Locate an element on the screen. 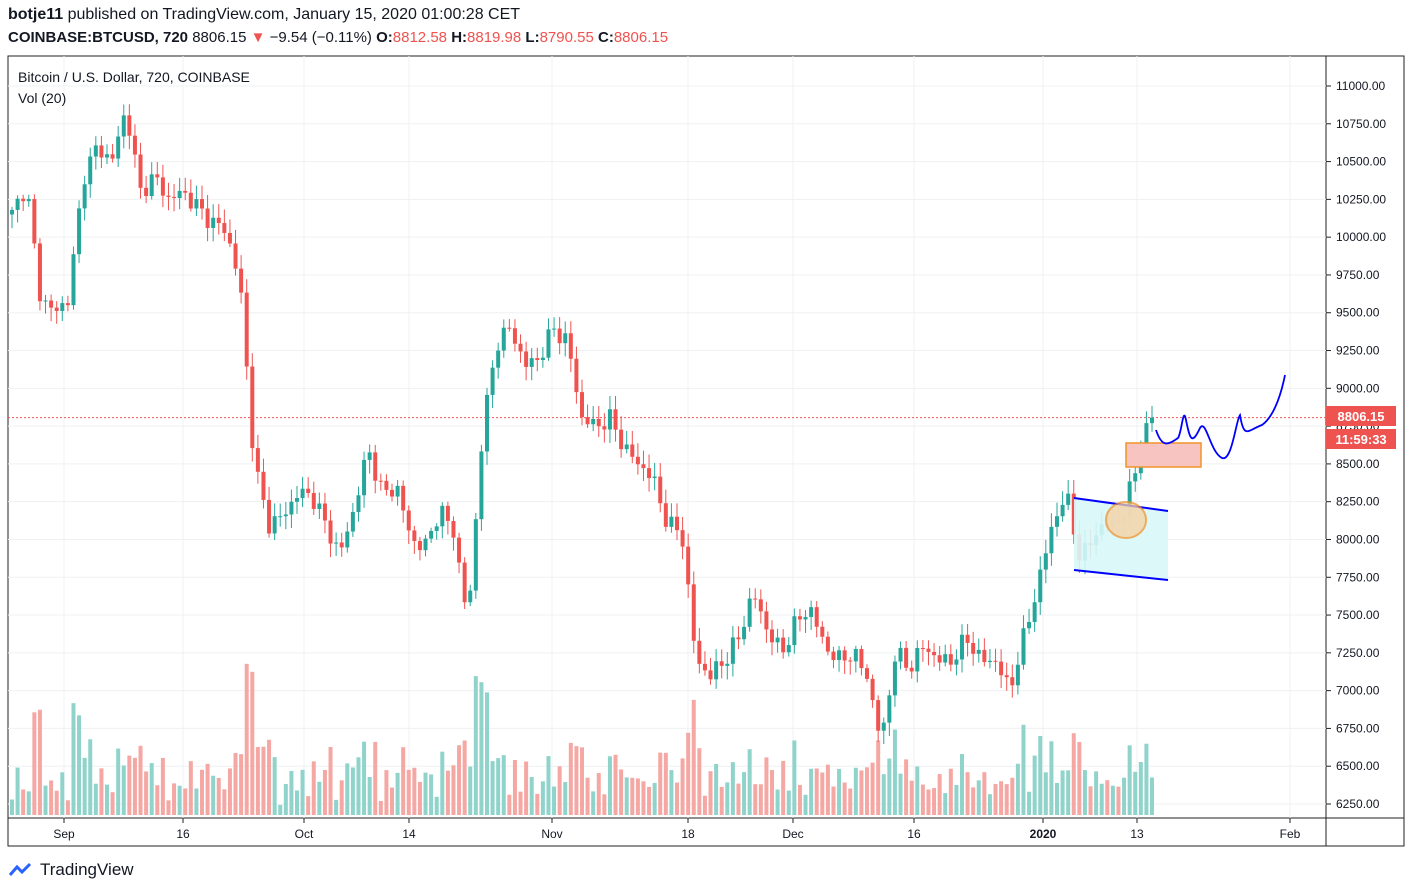 This screenshot has height=894, width=1412. x-tick-label: 2020 is located at coordinates (1043, 834).